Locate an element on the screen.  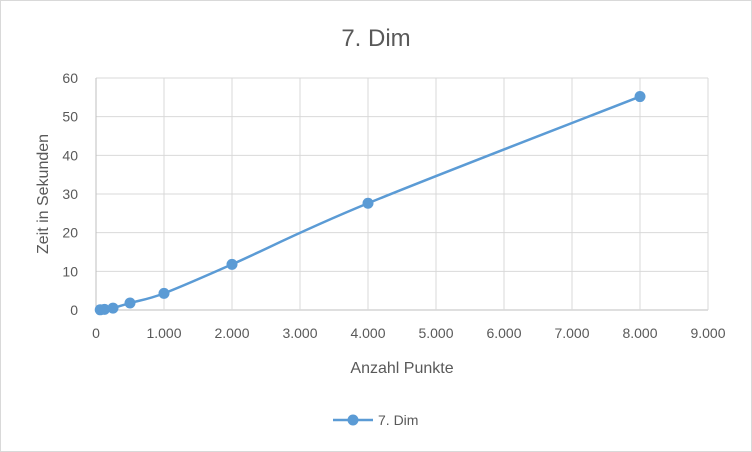
x-tick-label: 2.000 is located at coordinates (231, 333).